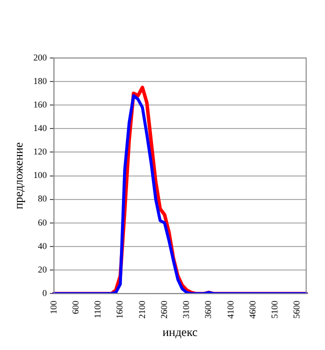 Image resolution: width=325 pixels, height=350 pixels. I want to click on x-tick-label: 4100, so click(230, 309).